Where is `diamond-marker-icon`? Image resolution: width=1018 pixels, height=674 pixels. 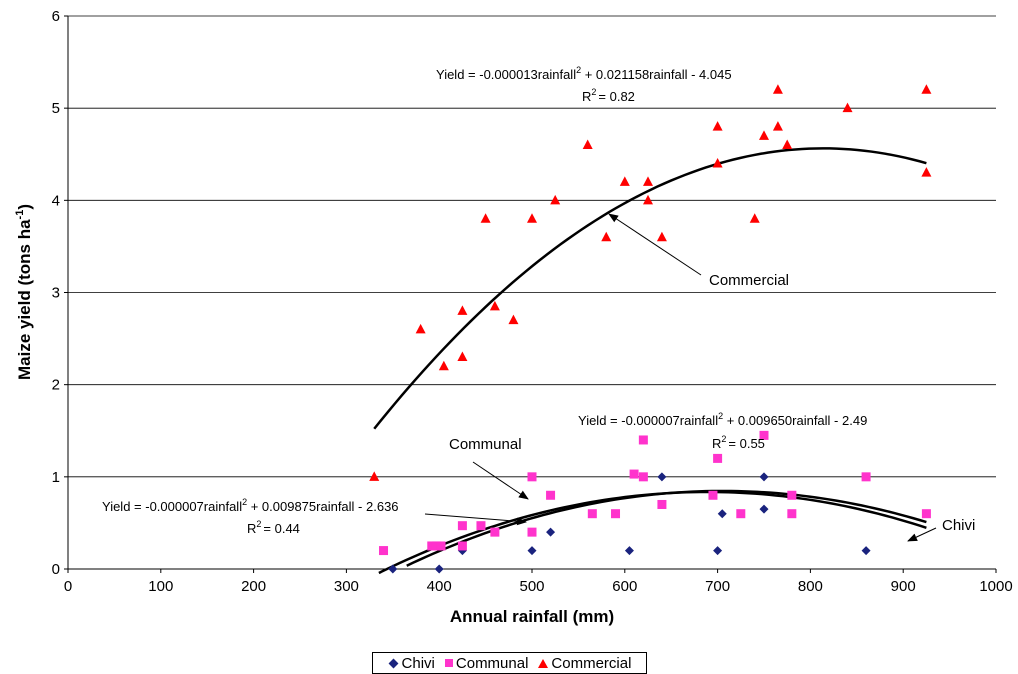 diamond-marker-icon is located at coordinates (393, 663).